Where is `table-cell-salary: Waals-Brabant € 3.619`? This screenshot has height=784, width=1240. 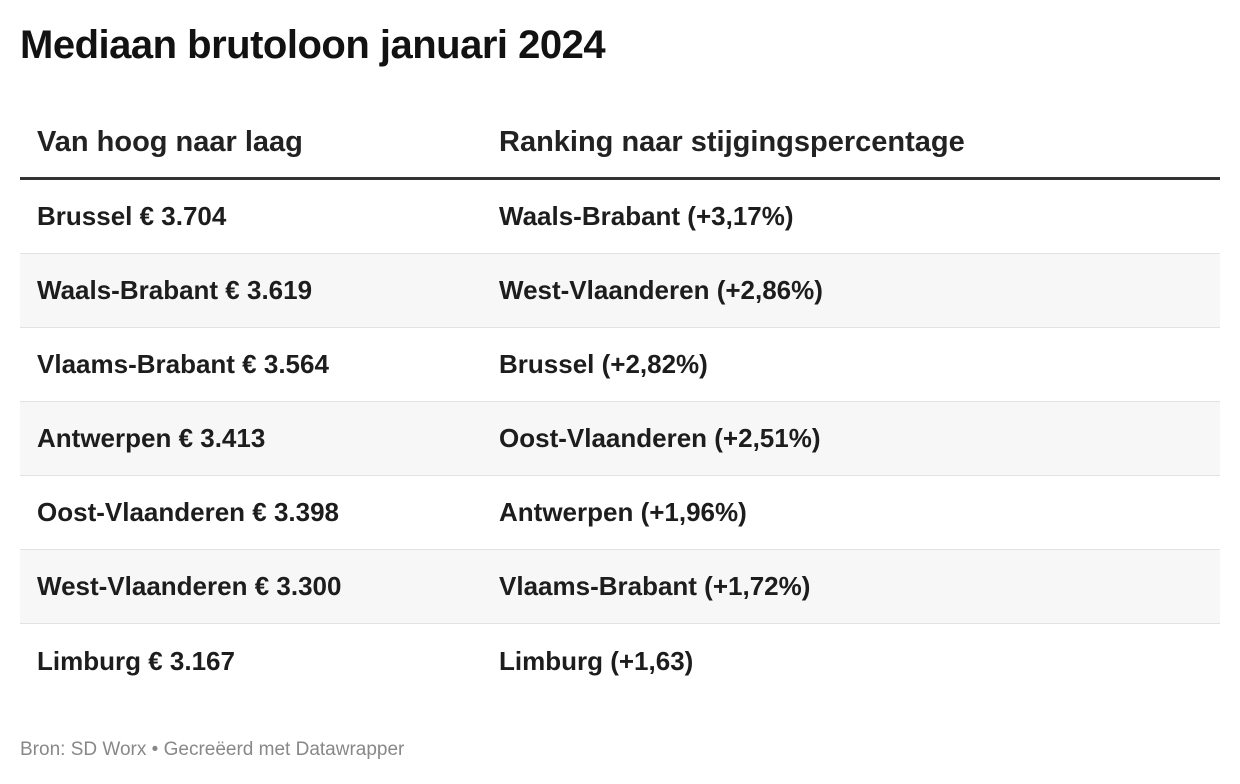
table-cell-salary: Waals-Brabant € 3.619 is located at coordinates (175, 290).